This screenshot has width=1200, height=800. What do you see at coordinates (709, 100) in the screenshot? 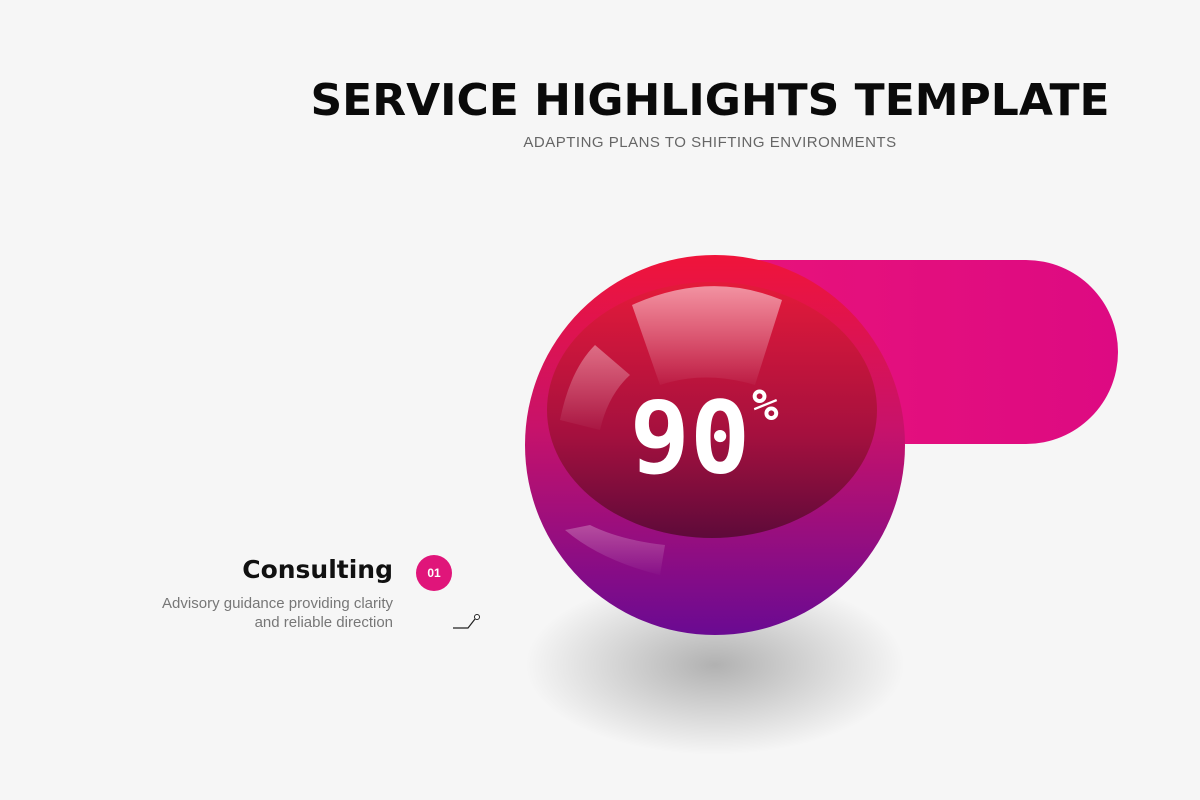
I see `title: SERVICE HIGHLIGHTS TEMPLATE` at bounding box center [709, 100].